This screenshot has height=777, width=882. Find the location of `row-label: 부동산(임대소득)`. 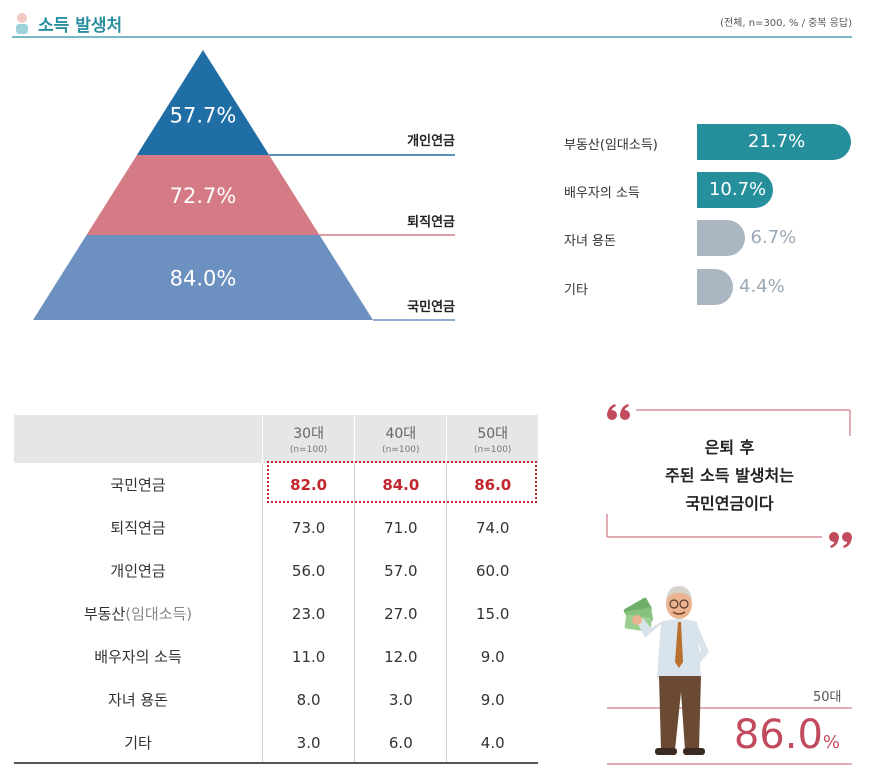

row-label: 부동산(임대소득) is located at coordinates (138, 614).